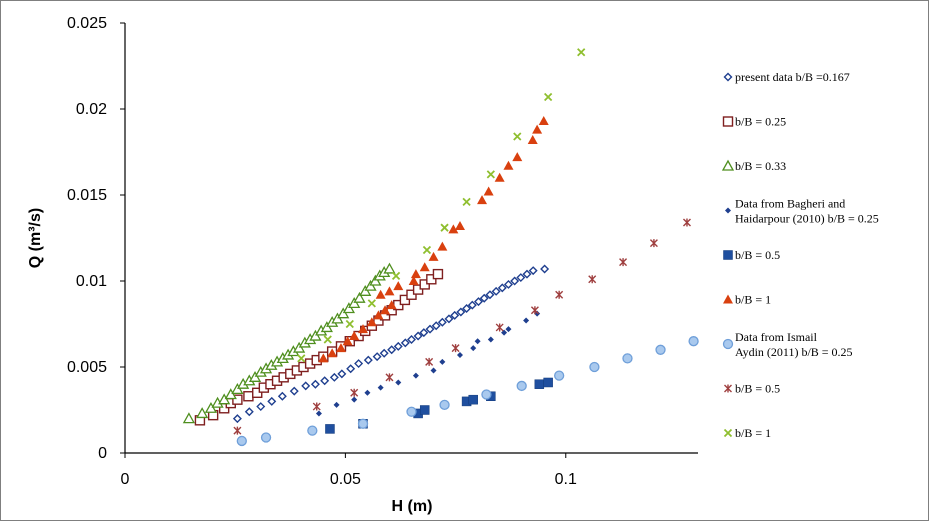  Describe the element at coordinates (87, 23) in the screenshot. I see `y-tick-label: 0.025` at that location.